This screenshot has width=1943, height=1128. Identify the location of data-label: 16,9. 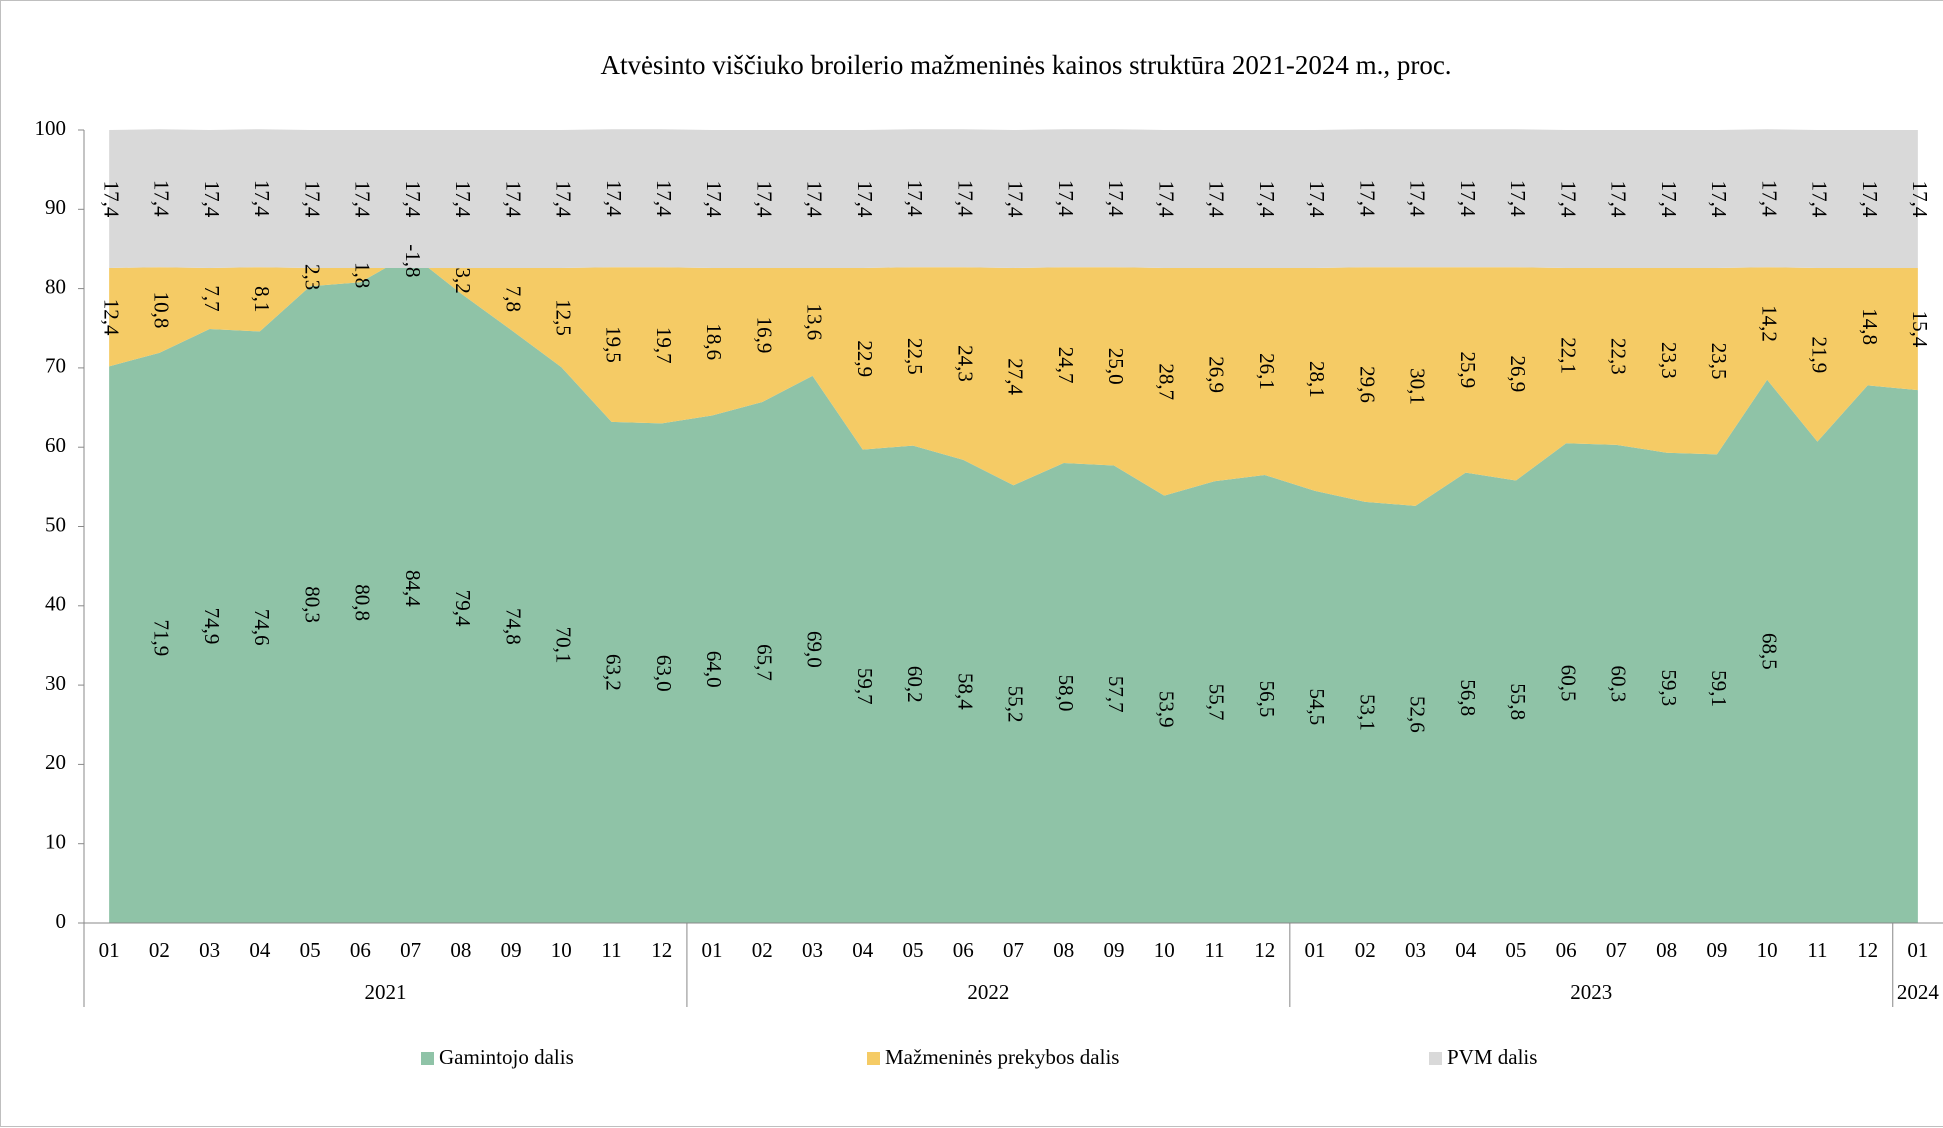
(764, 335).